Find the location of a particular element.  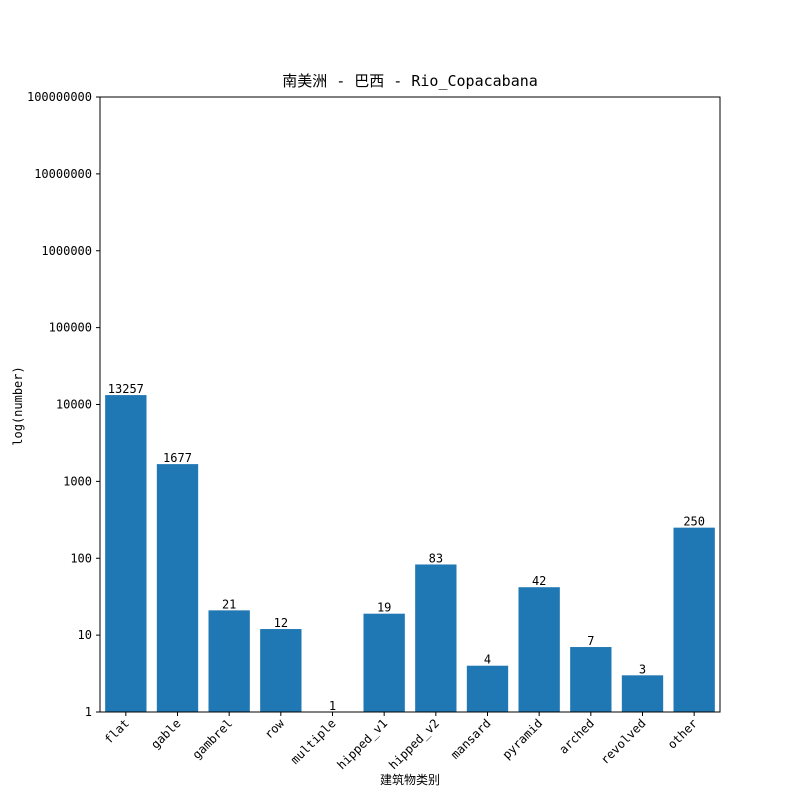

y-tick-label: 1000000 is located at coordinates (66, 251).